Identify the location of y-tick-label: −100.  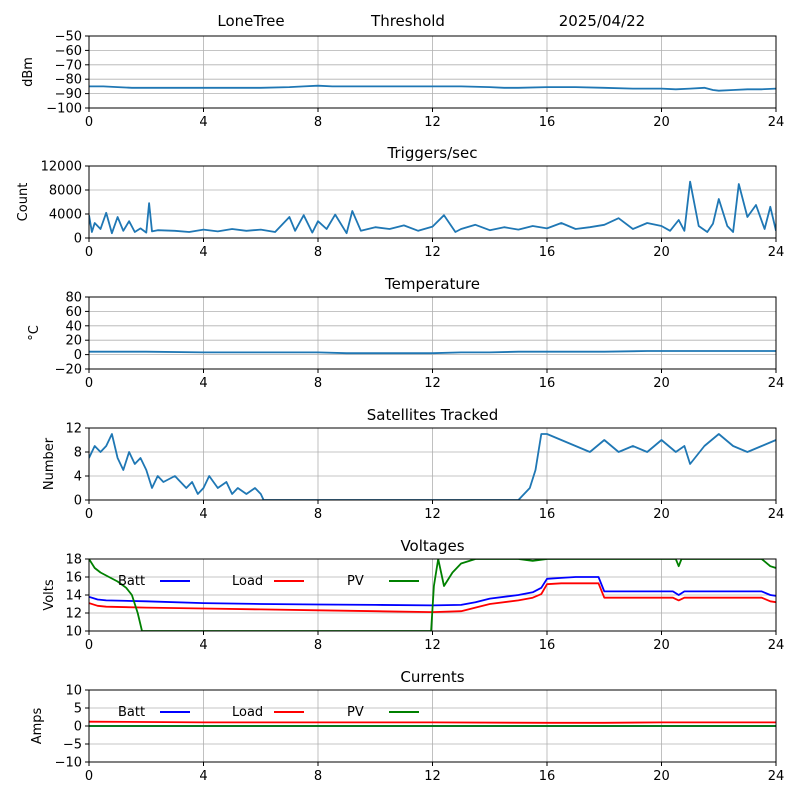
(64, 109).